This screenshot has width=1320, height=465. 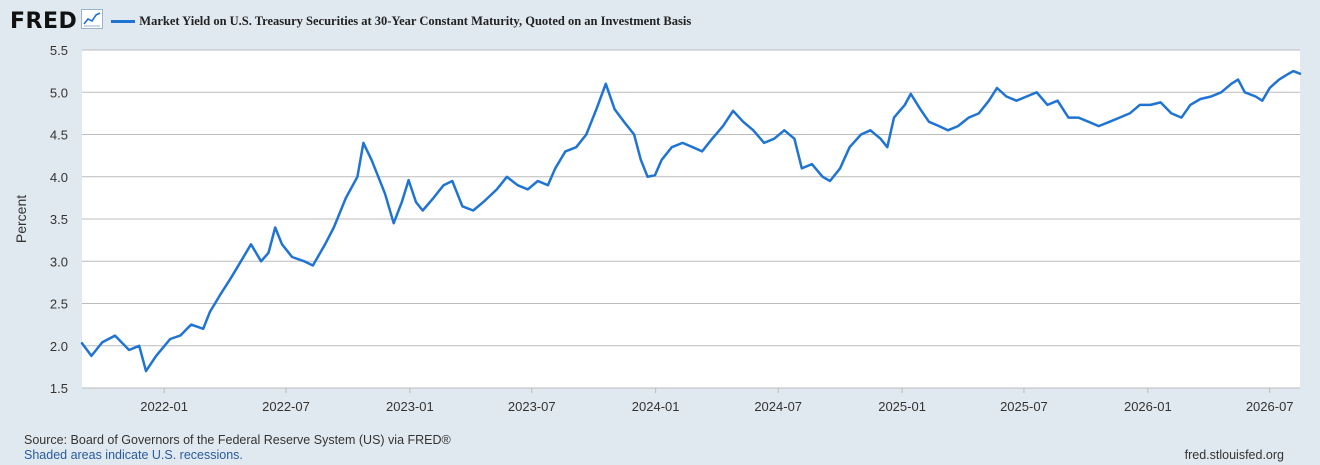 I want to click on x-tick-label: 2022-07, so click(x=286, y=406).